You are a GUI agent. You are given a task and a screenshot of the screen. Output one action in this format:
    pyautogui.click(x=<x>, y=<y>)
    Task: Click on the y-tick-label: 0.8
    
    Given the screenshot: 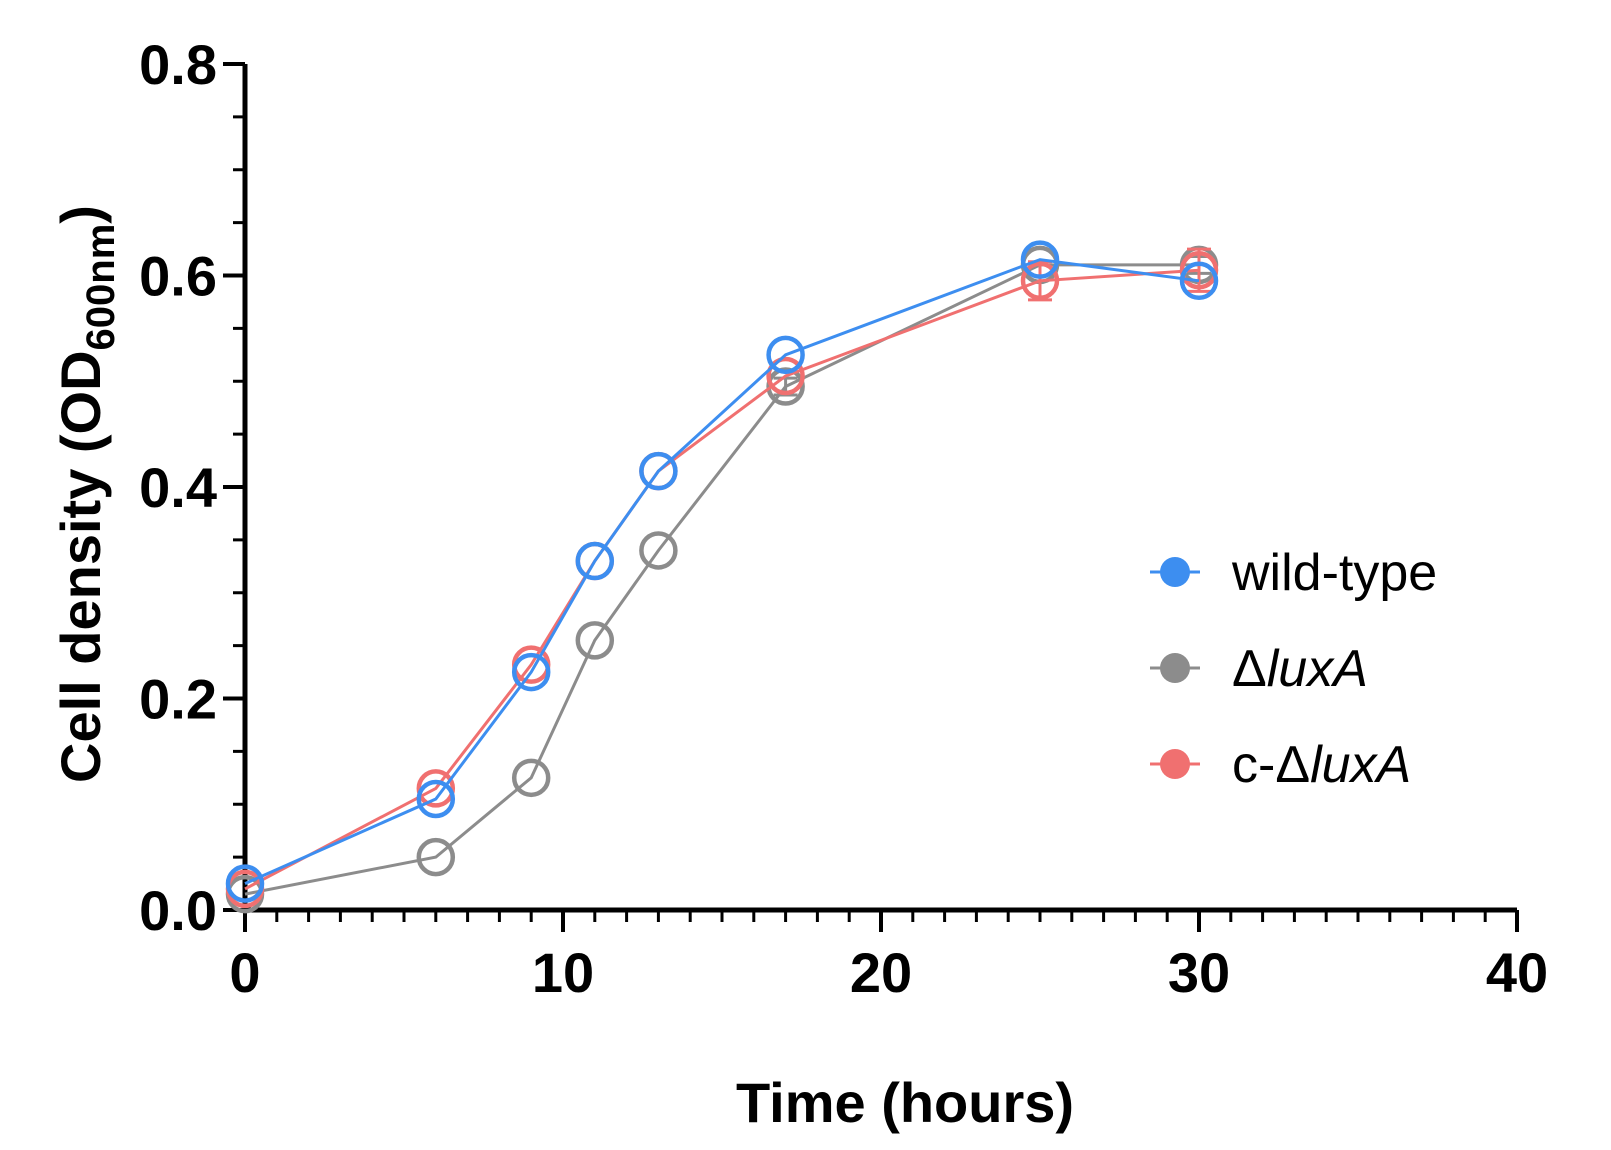 What is the action you would take?
    pyautogui.click(x=178, y=64)
    